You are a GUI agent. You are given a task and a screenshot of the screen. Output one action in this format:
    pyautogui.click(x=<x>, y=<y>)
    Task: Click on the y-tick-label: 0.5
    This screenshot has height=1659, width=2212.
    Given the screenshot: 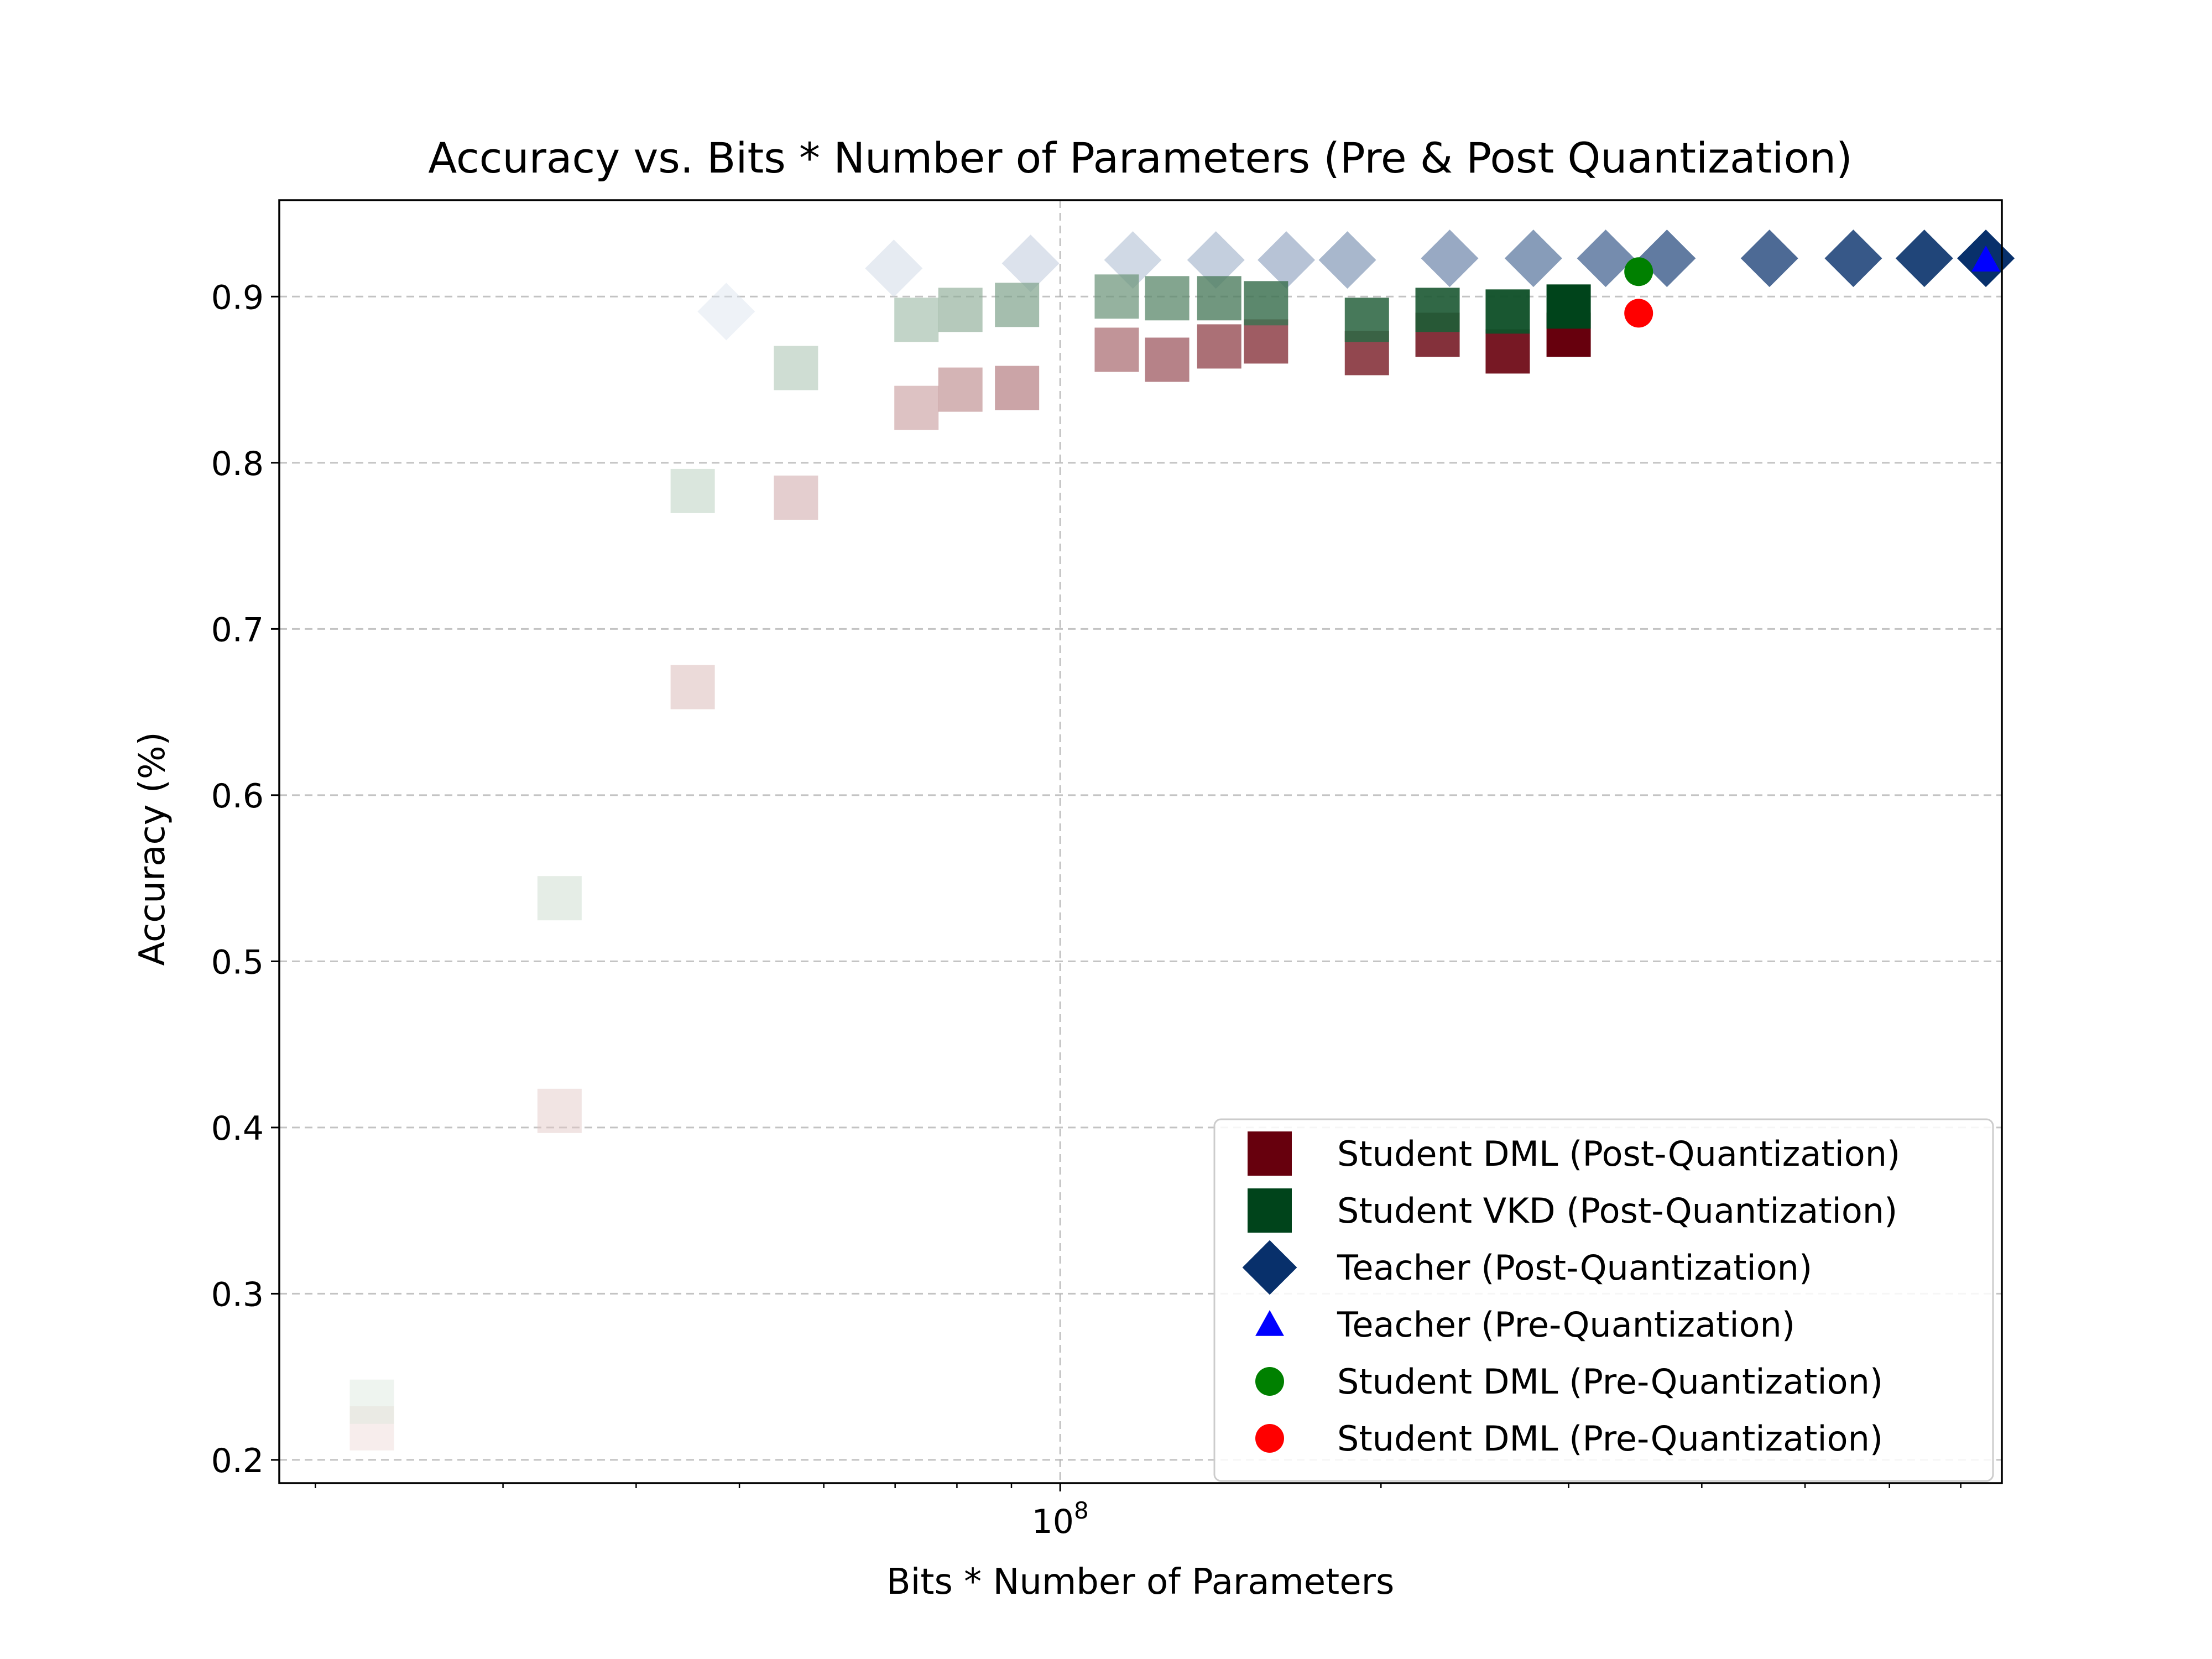 What is the action you would take?
    pyautogui.click(x=237, y=963)
    